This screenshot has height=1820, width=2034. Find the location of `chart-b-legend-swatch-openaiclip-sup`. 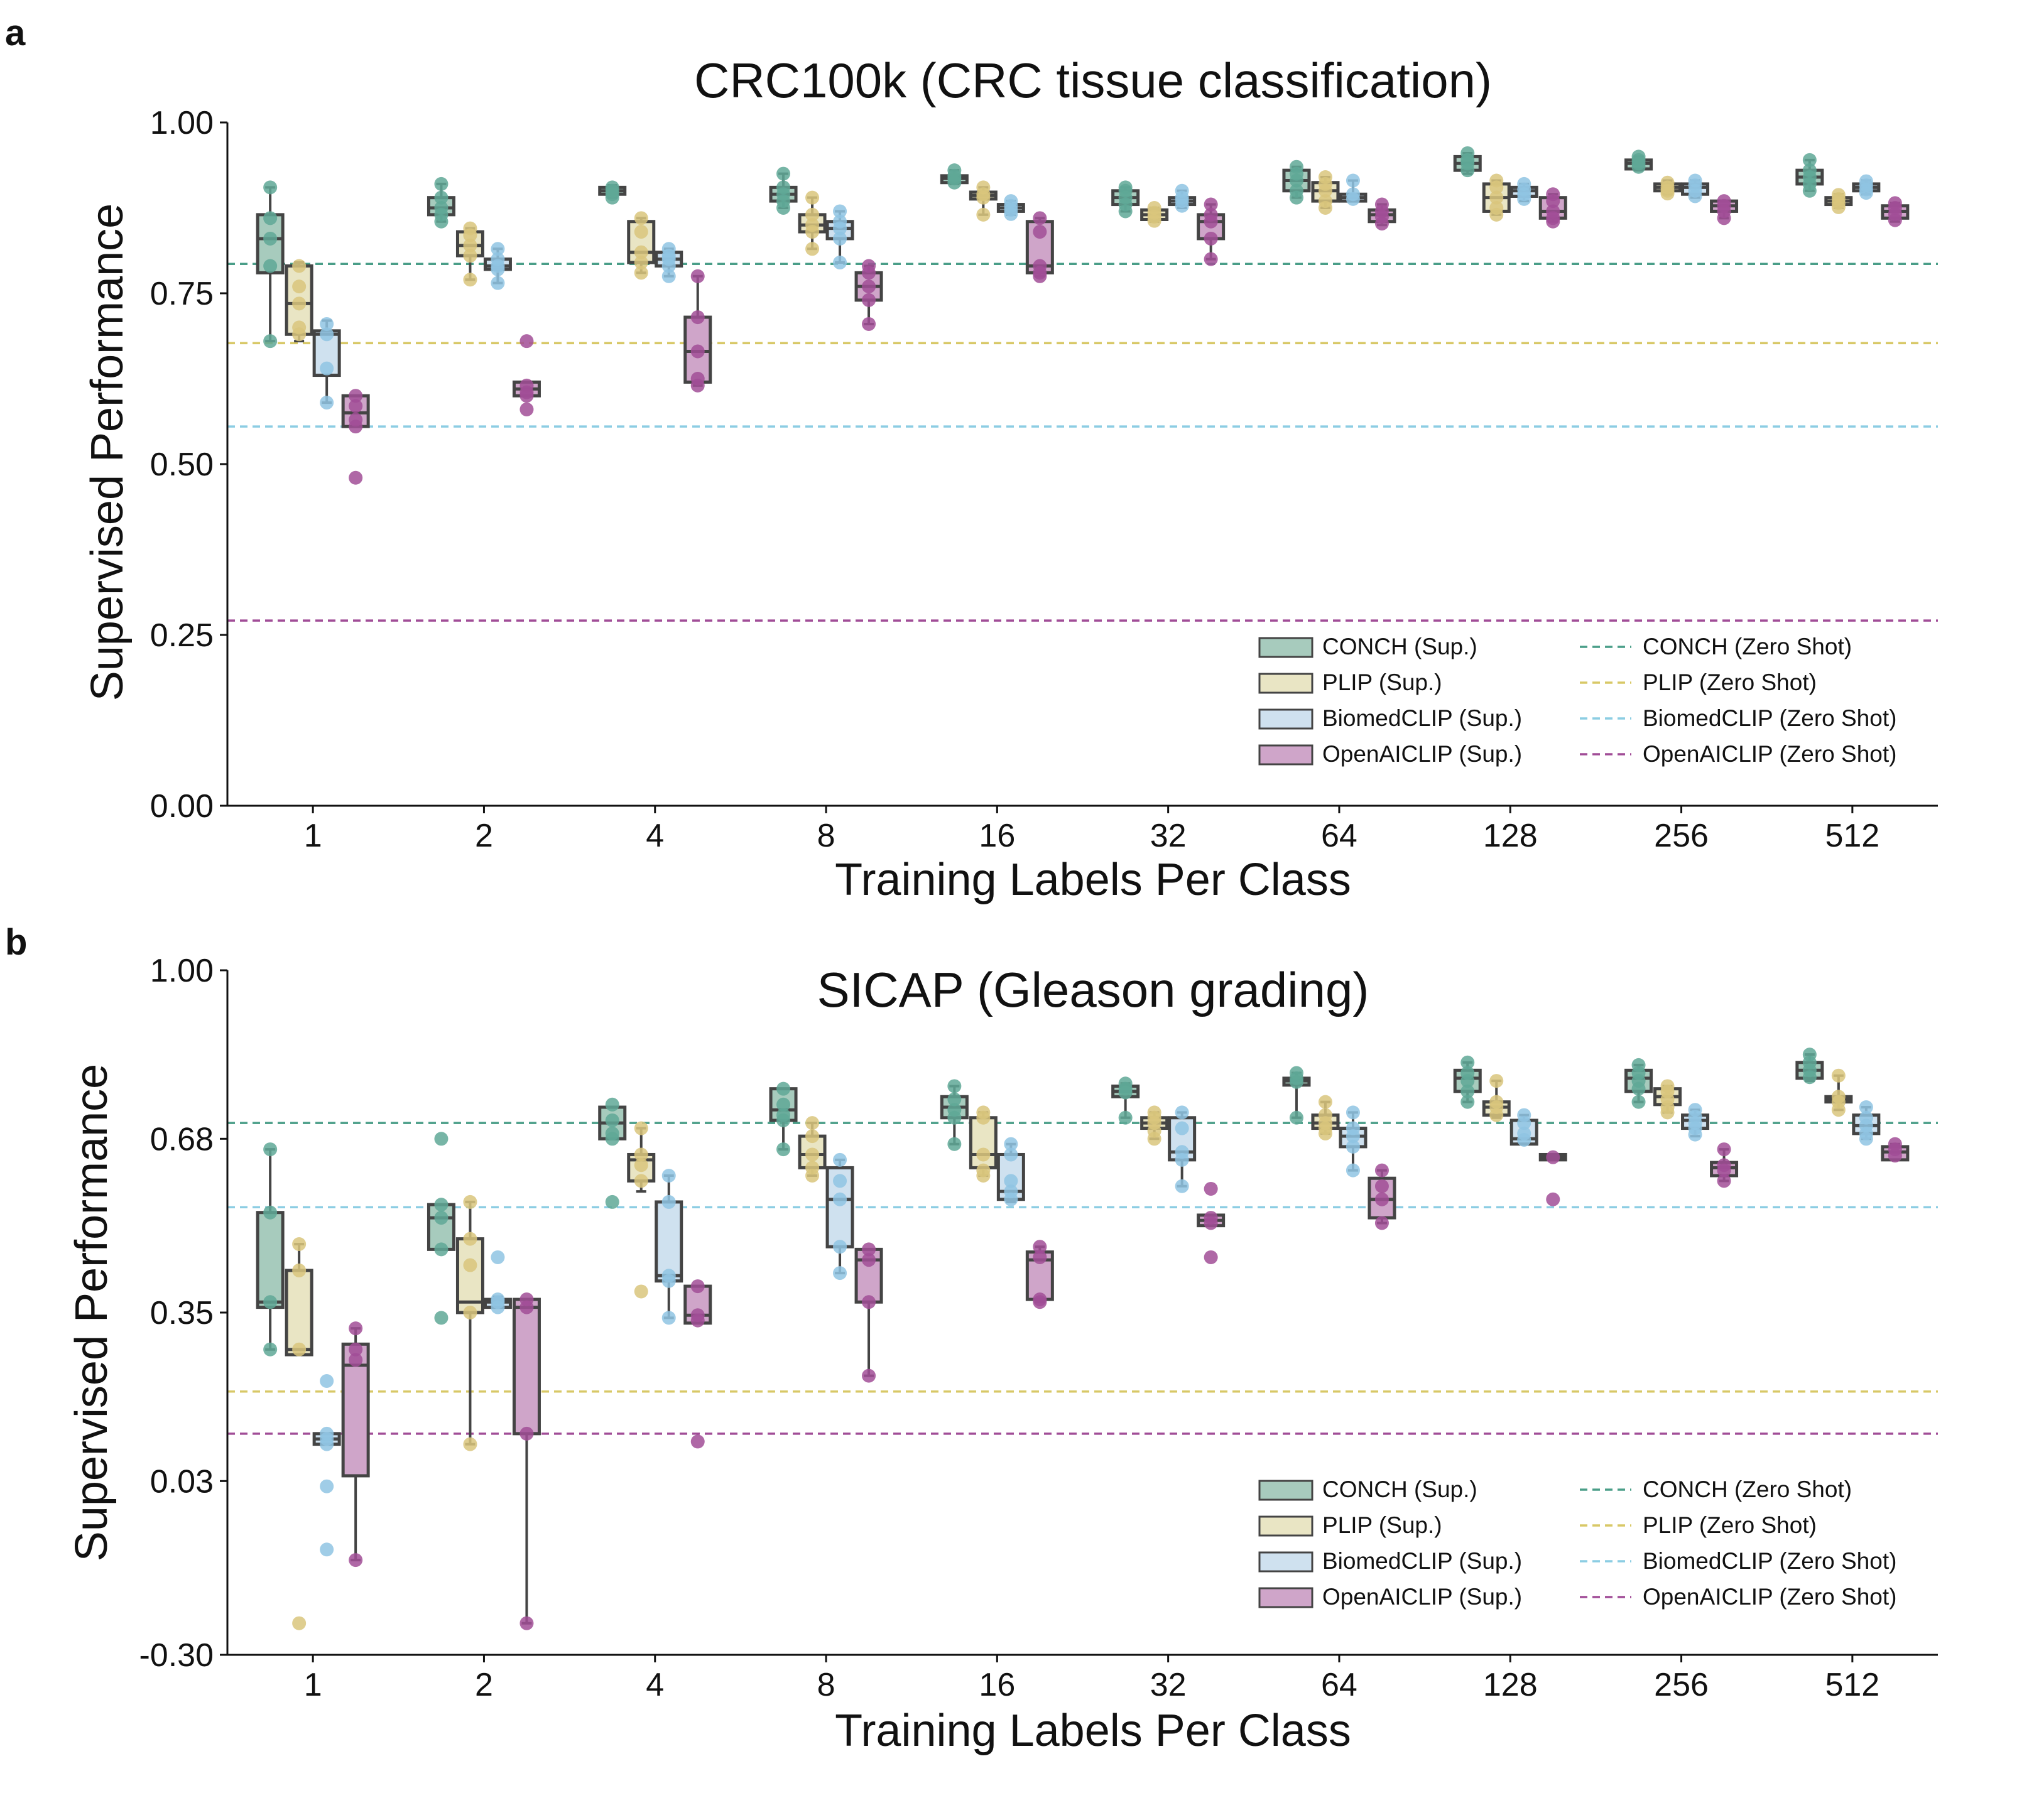

chart-b-legend-swatch-openaiclip-sup is located at coordinates (1285, 1597).